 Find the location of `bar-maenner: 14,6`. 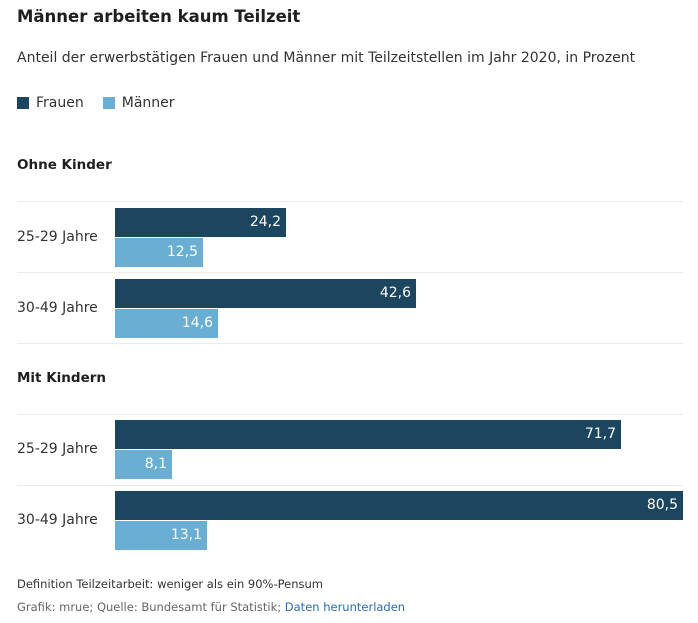

bar-maenner: 14,6 is located at coordinates (166, 323).